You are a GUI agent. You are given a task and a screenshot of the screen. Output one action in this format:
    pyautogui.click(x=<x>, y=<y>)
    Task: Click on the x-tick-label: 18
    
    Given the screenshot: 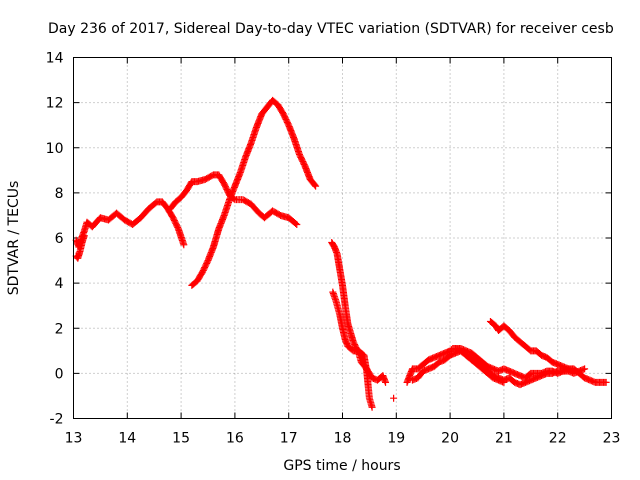 What is the action you would take?
    pyautogui.click(x=343, y=439)
    